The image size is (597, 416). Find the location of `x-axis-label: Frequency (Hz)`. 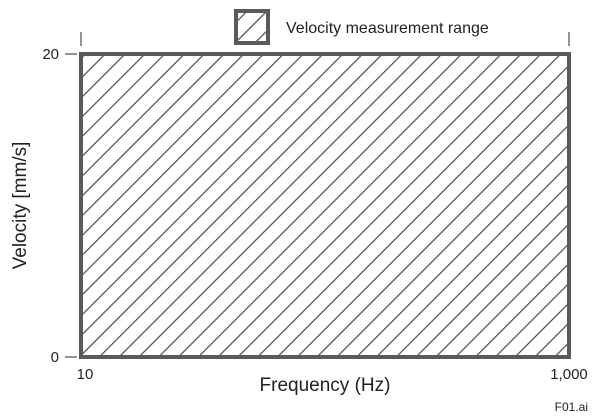

x-axis-label: Frequency (Hz) is located at coordinates (325, 385).